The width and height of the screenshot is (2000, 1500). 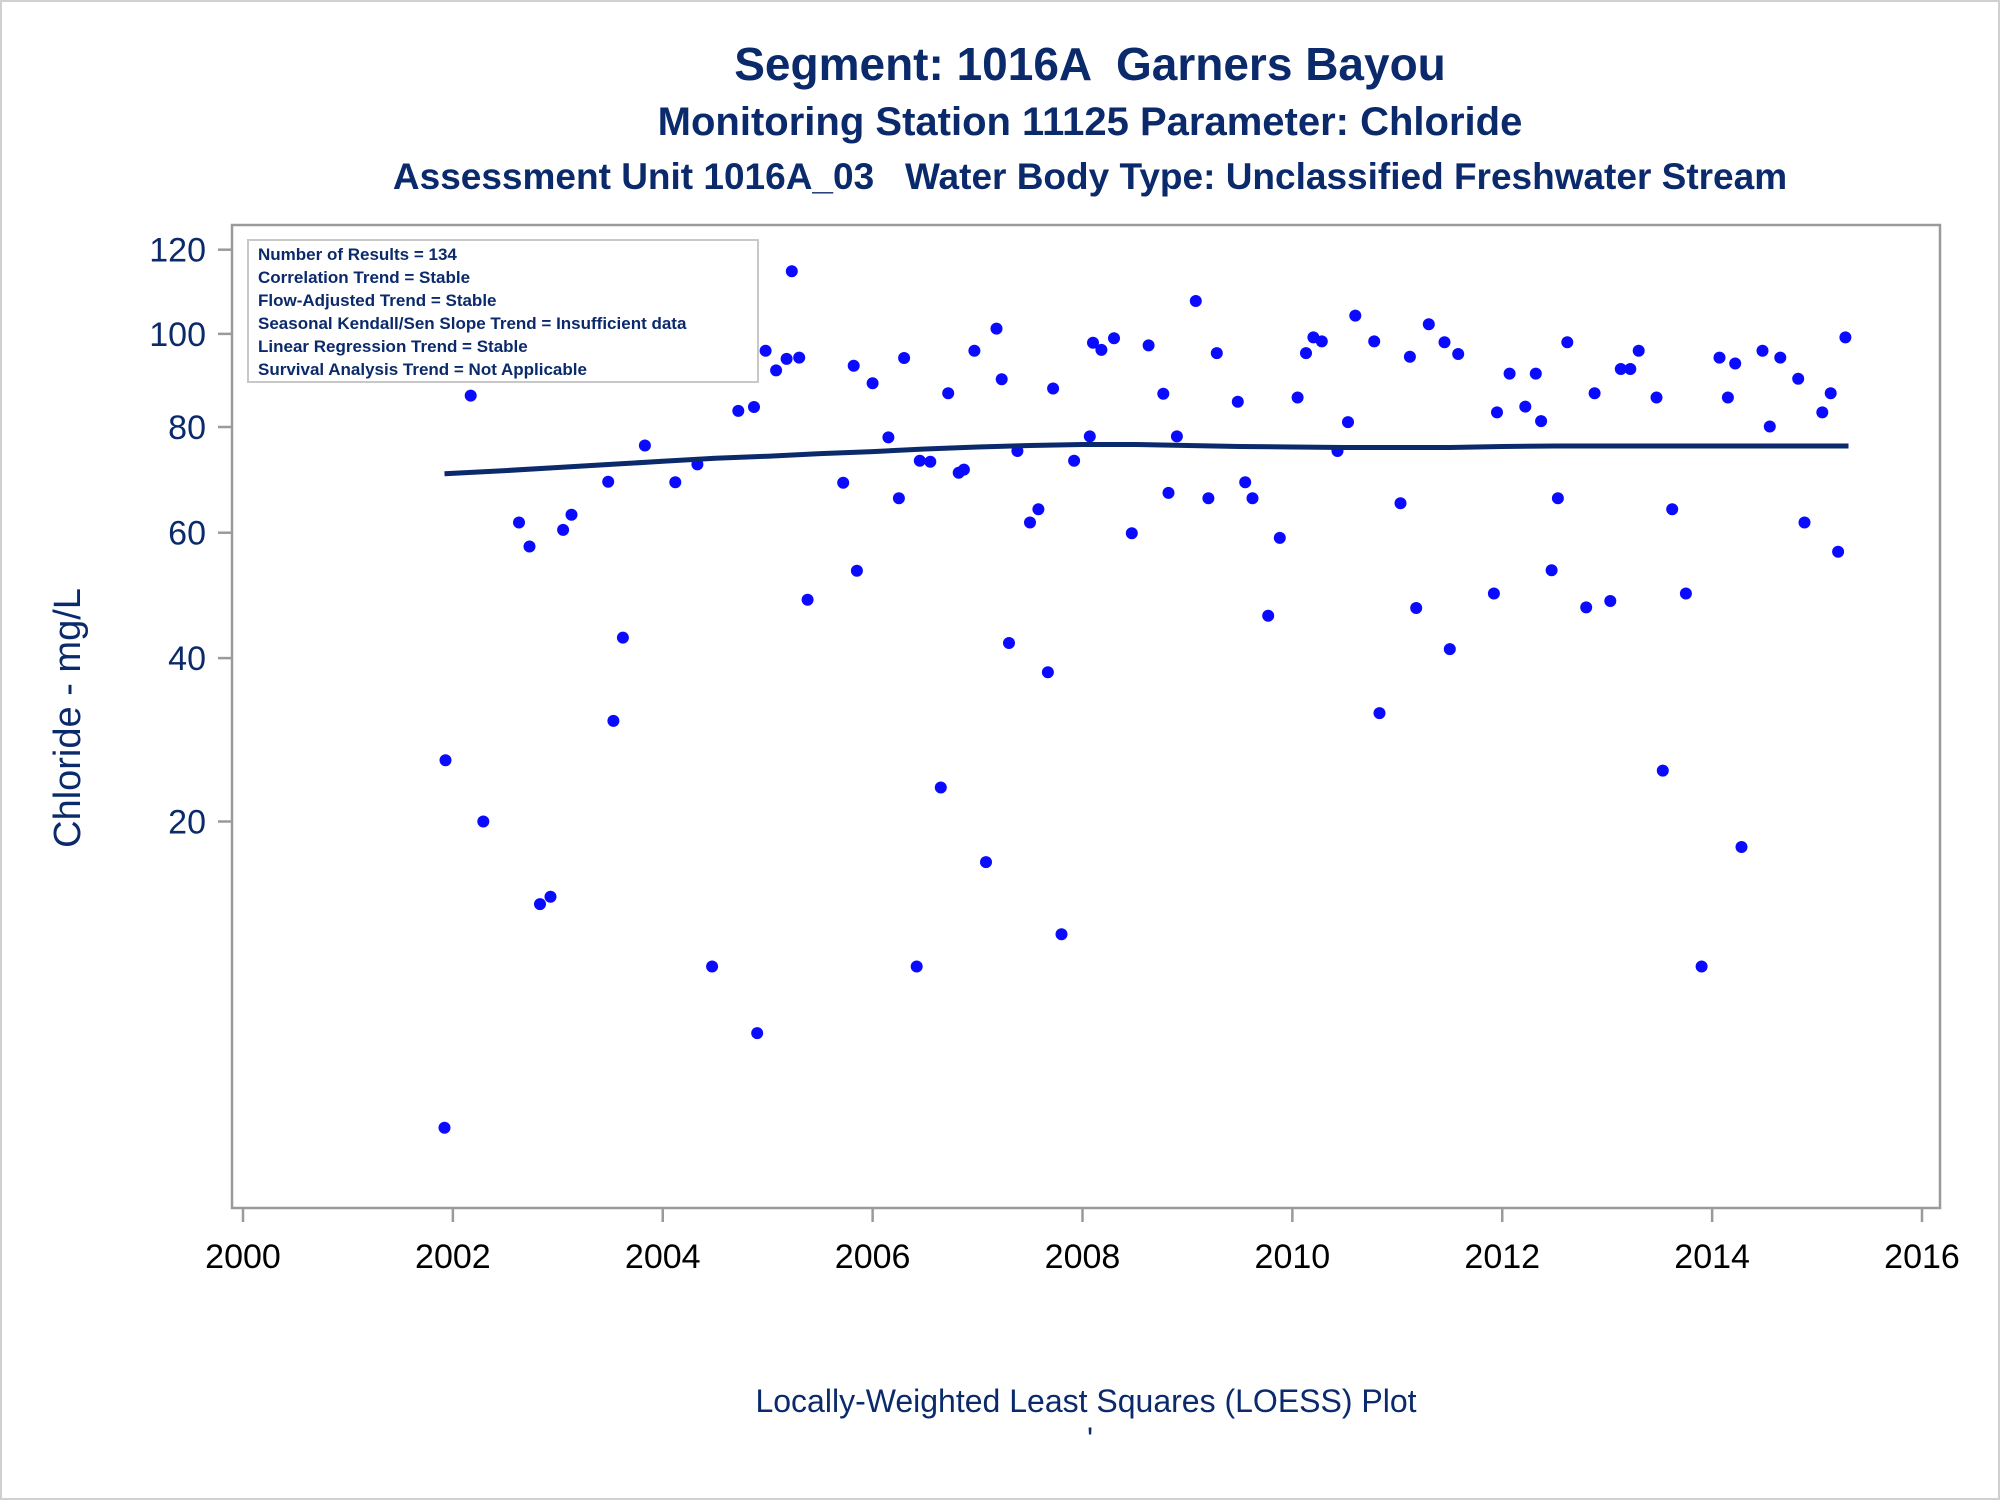 What do you see at coordinates (873, 1257) in the screenshot?
I see `x-tick-label: 2006` at bounding box center [873, 1257].